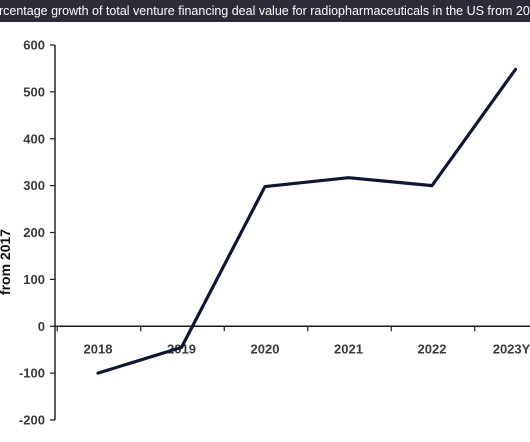 The width and height of the screenshot is (530, 442). What do you see at coordinates (6, 262) in the screenshot?
I see `y-axis-label: from 2017` at bounding box center [6, 262].